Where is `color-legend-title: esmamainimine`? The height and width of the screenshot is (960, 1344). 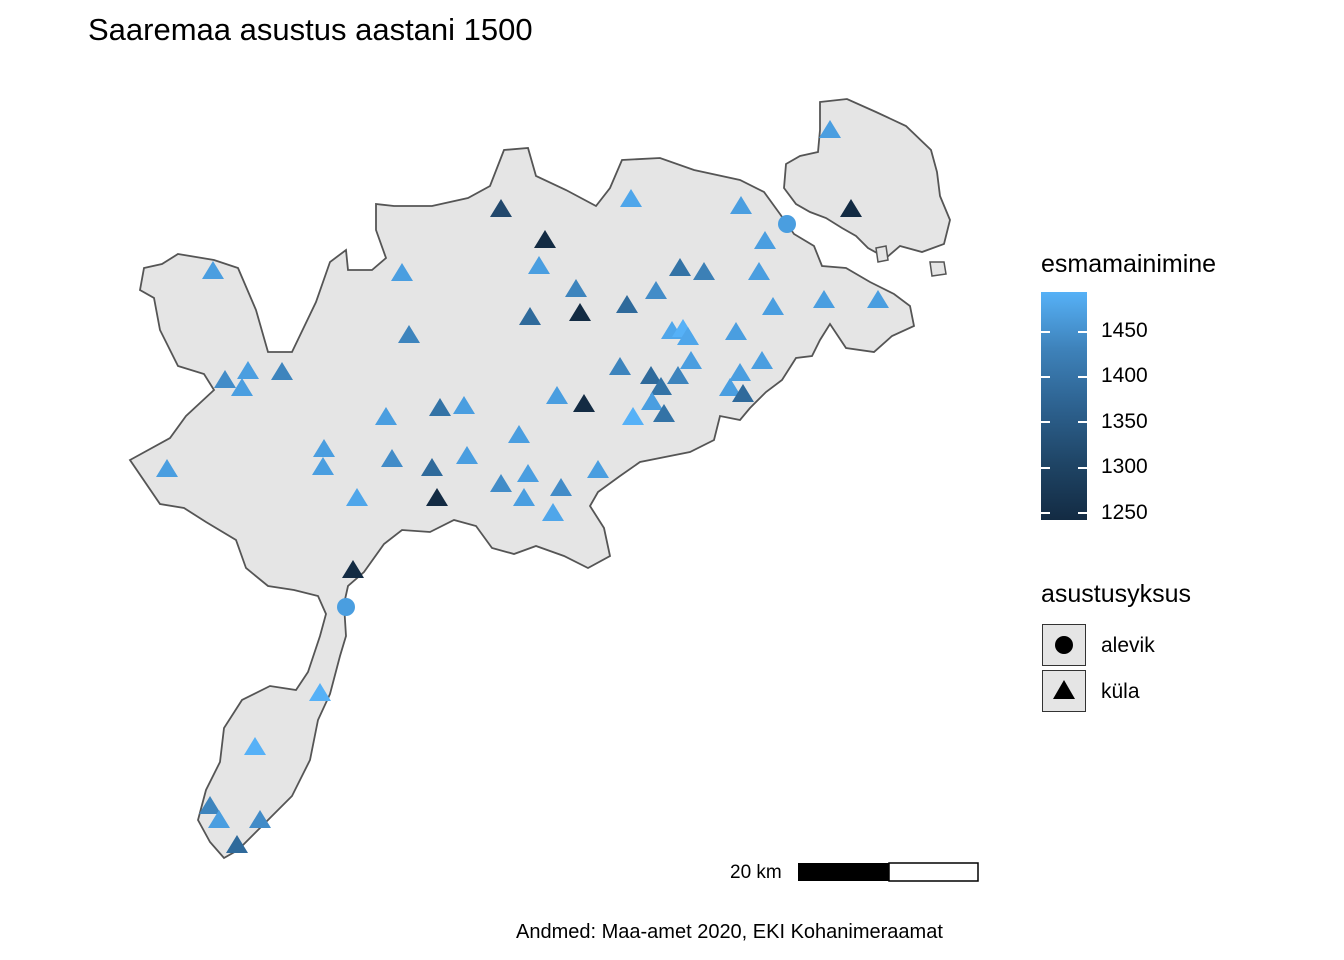 color-legend-title: esmamainimine is located at coordinates (1129, 264).